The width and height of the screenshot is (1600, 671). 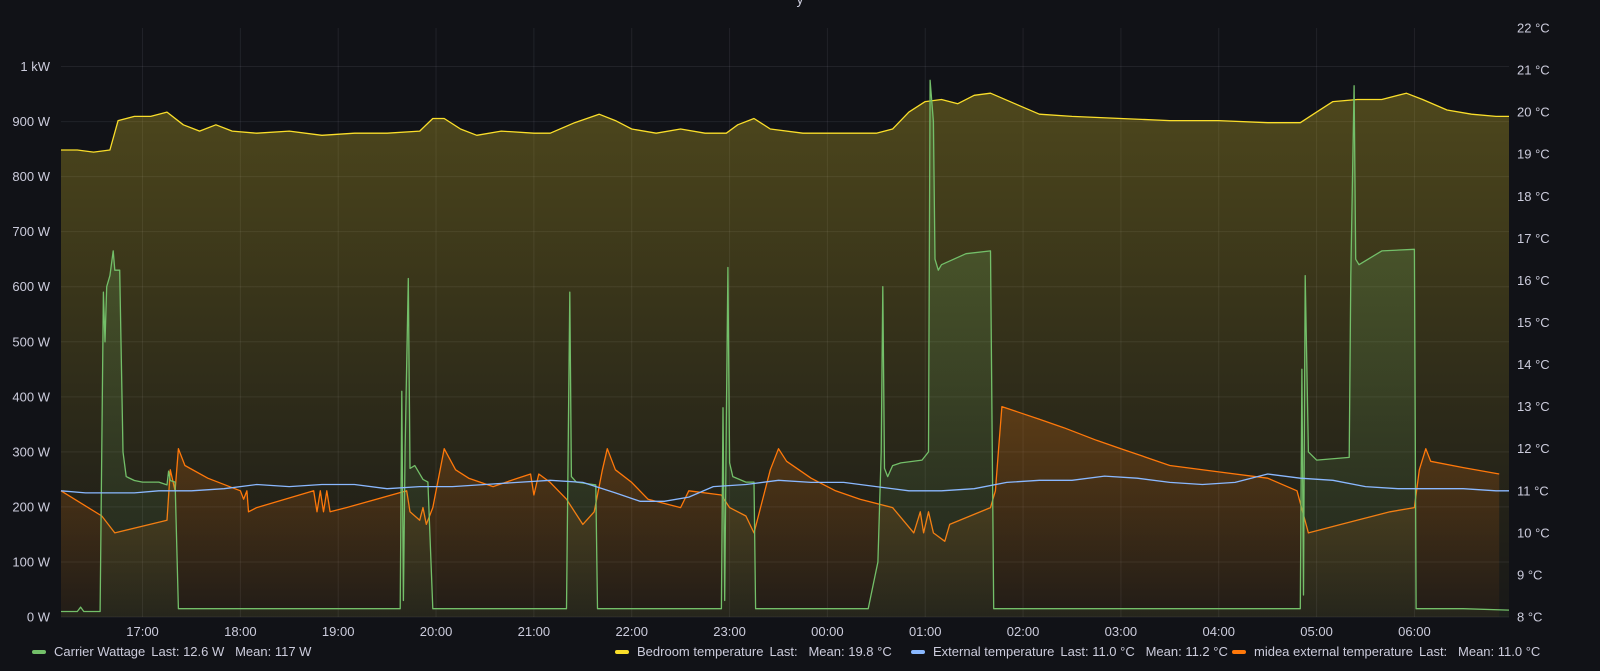 I want to click on y-left-tick-label: 100 W, so click(x=31, y=561).